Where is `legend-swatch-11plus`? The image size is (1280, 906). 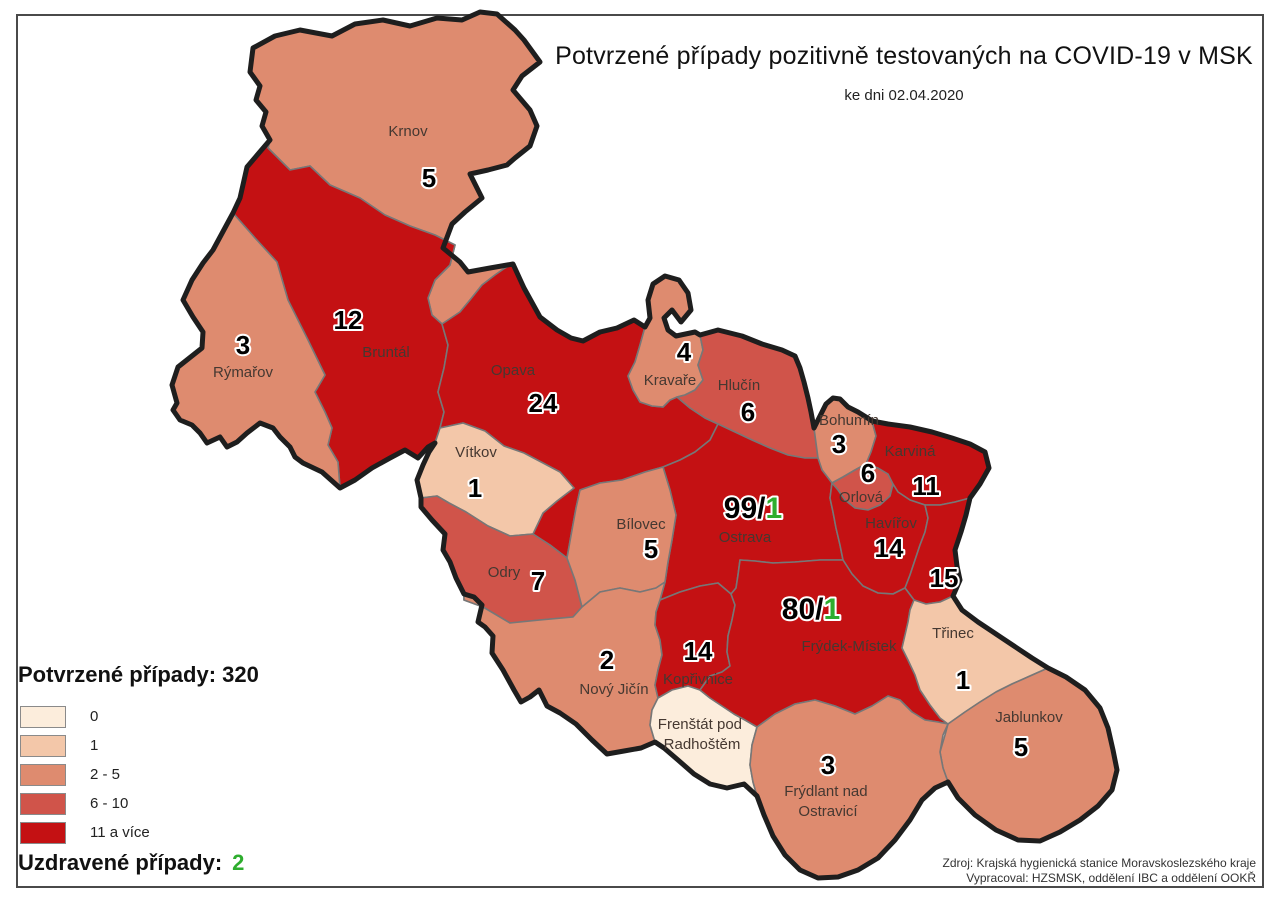 legend-swatch-11plus is located at coordinates (43, 832).